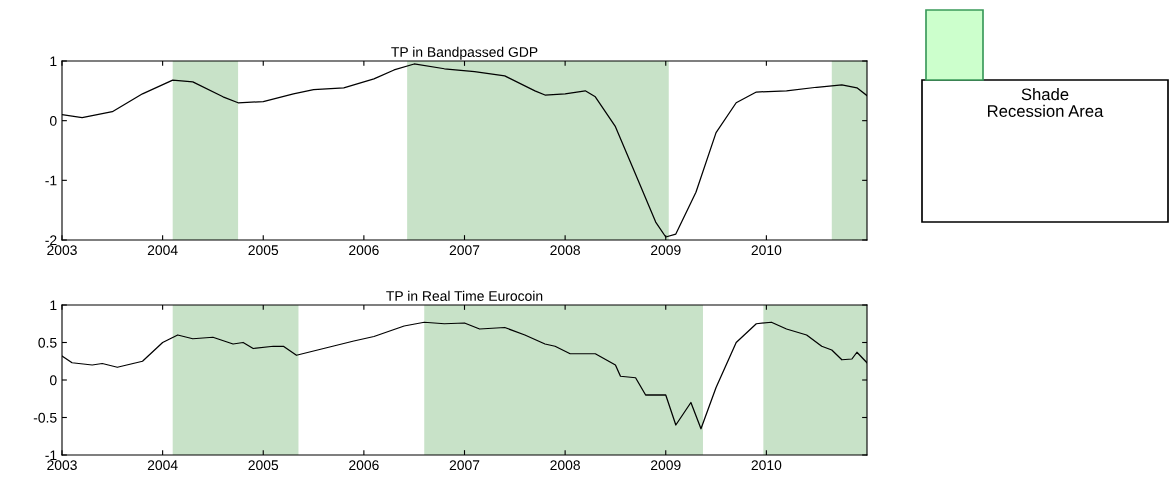 Image resolution: width=1173 pixels, height=477 pixels. What do you see at coordinates (1046, 102) in the screenshot?
I see `text: Shade Recession Area` at bounding box center [1046, 102].